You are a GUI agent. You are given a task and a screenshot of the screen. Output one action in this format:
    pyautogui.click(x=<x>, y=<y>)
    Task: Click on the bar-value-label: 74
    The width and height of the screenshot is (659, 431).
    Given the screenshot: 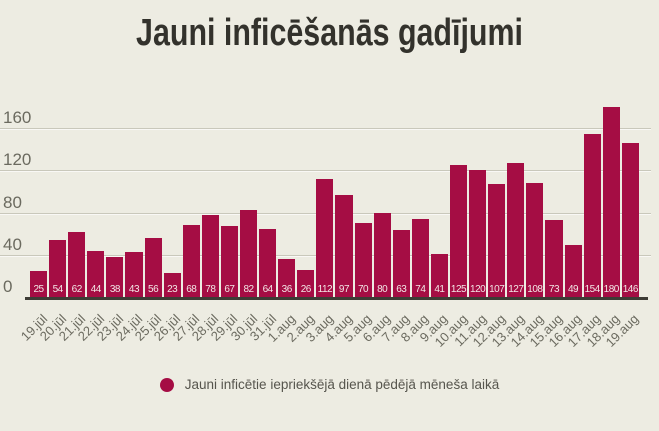 What is the action you would take?
    pyautogui.click(x=420, y=289)
    